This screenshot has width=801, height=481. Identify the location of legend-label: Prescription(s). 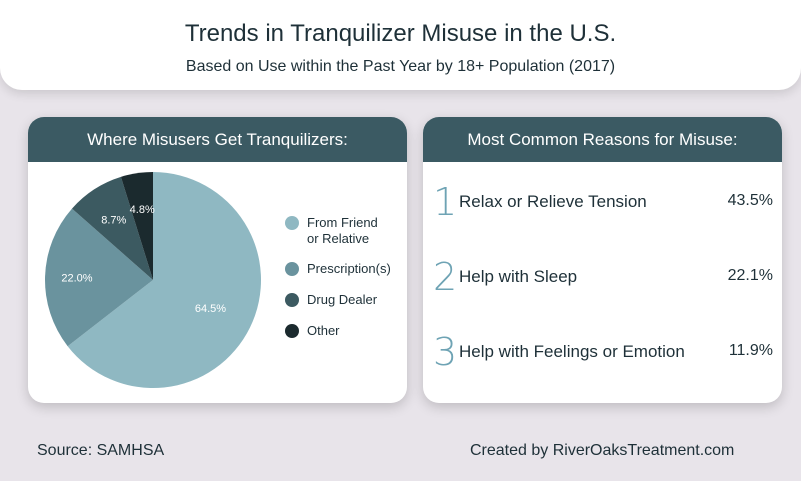
(349, 268).